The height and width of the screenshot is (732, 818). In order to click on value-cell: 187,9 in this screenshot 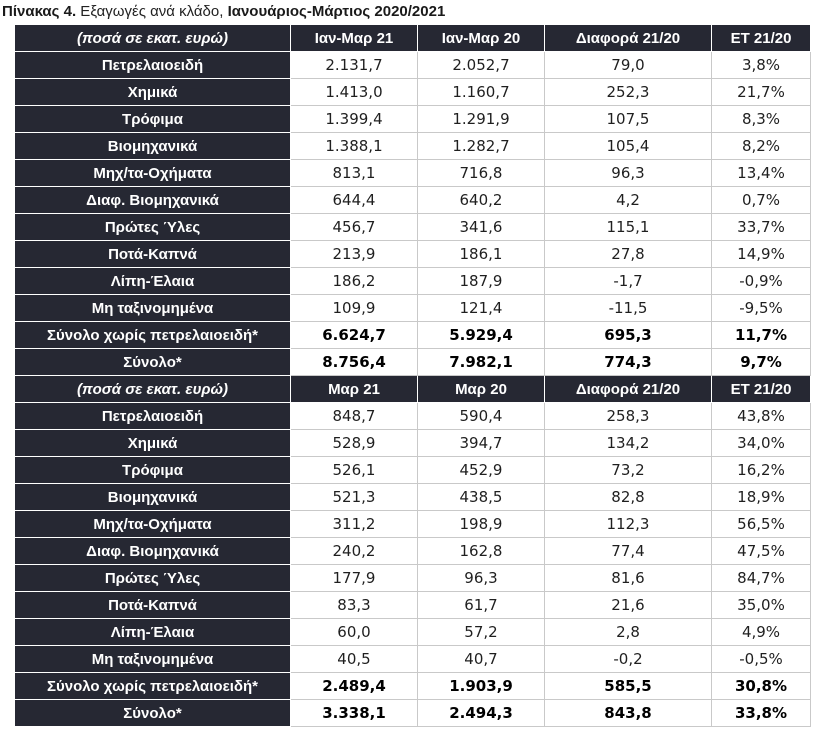, I will do `click(481, 281)`.